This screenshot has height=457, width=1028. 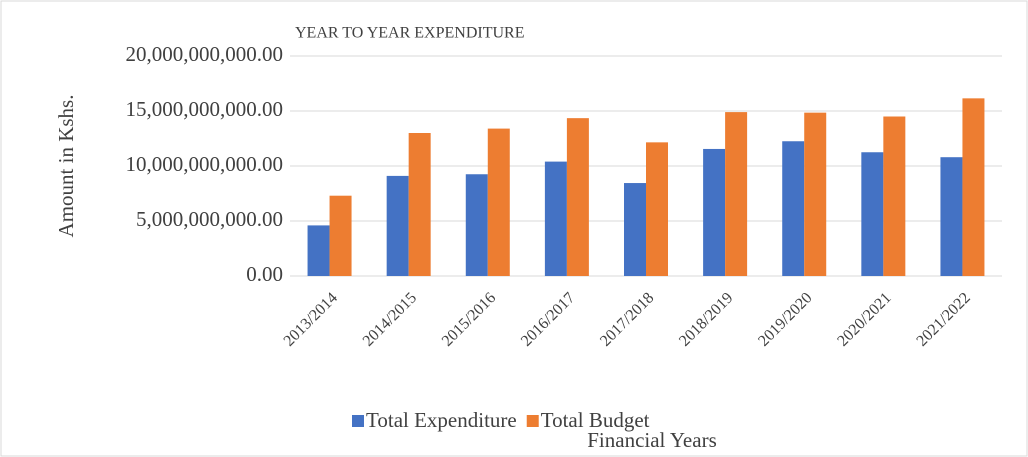 I want to click on x-axis-label: Financial Years, so click(x=652, y=440).